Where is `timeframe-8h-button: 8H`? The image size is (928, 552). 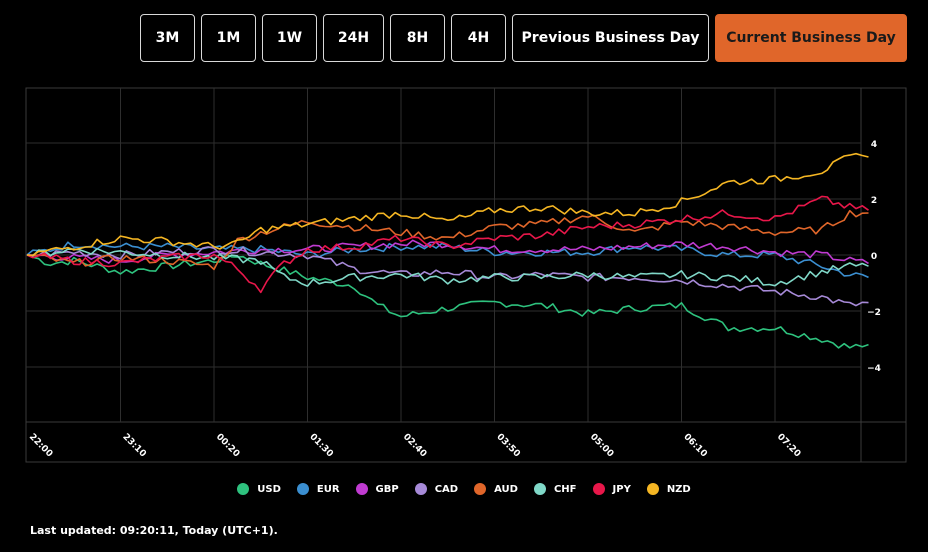
timeframe-8h-button: 8H is located at coordinates (417, 38).